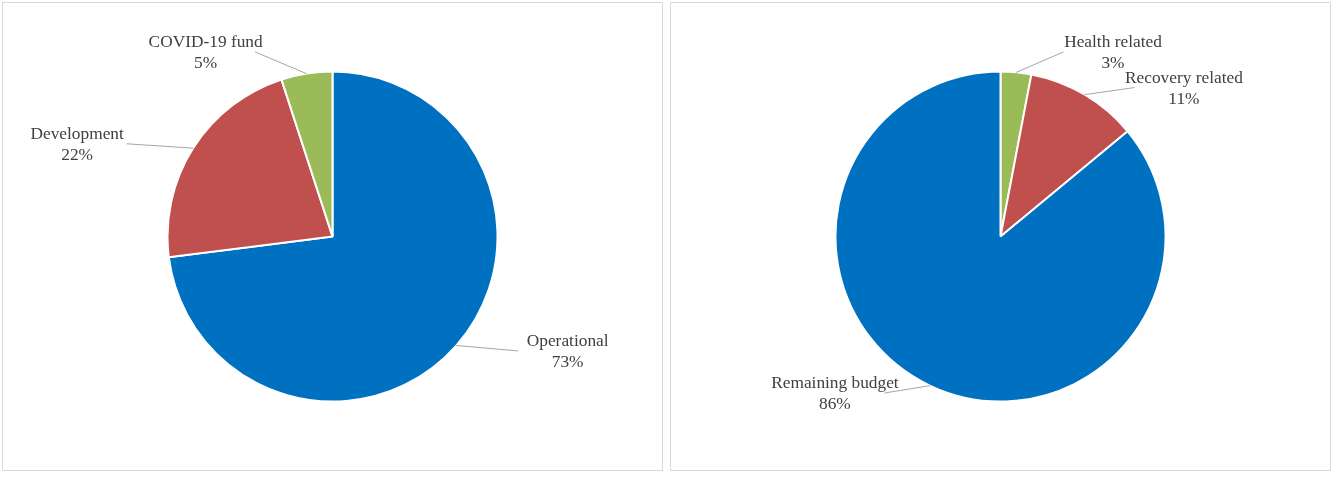 The height and width of the screenshot is (477, 1334). I want to click on data-label: 73%, so click(567, 361).